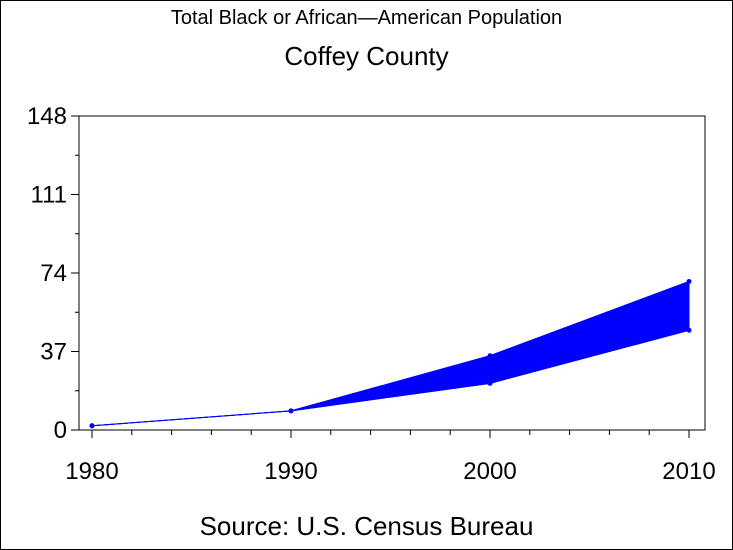  I want to click on y-tick-label: 74, so click(53, 273).